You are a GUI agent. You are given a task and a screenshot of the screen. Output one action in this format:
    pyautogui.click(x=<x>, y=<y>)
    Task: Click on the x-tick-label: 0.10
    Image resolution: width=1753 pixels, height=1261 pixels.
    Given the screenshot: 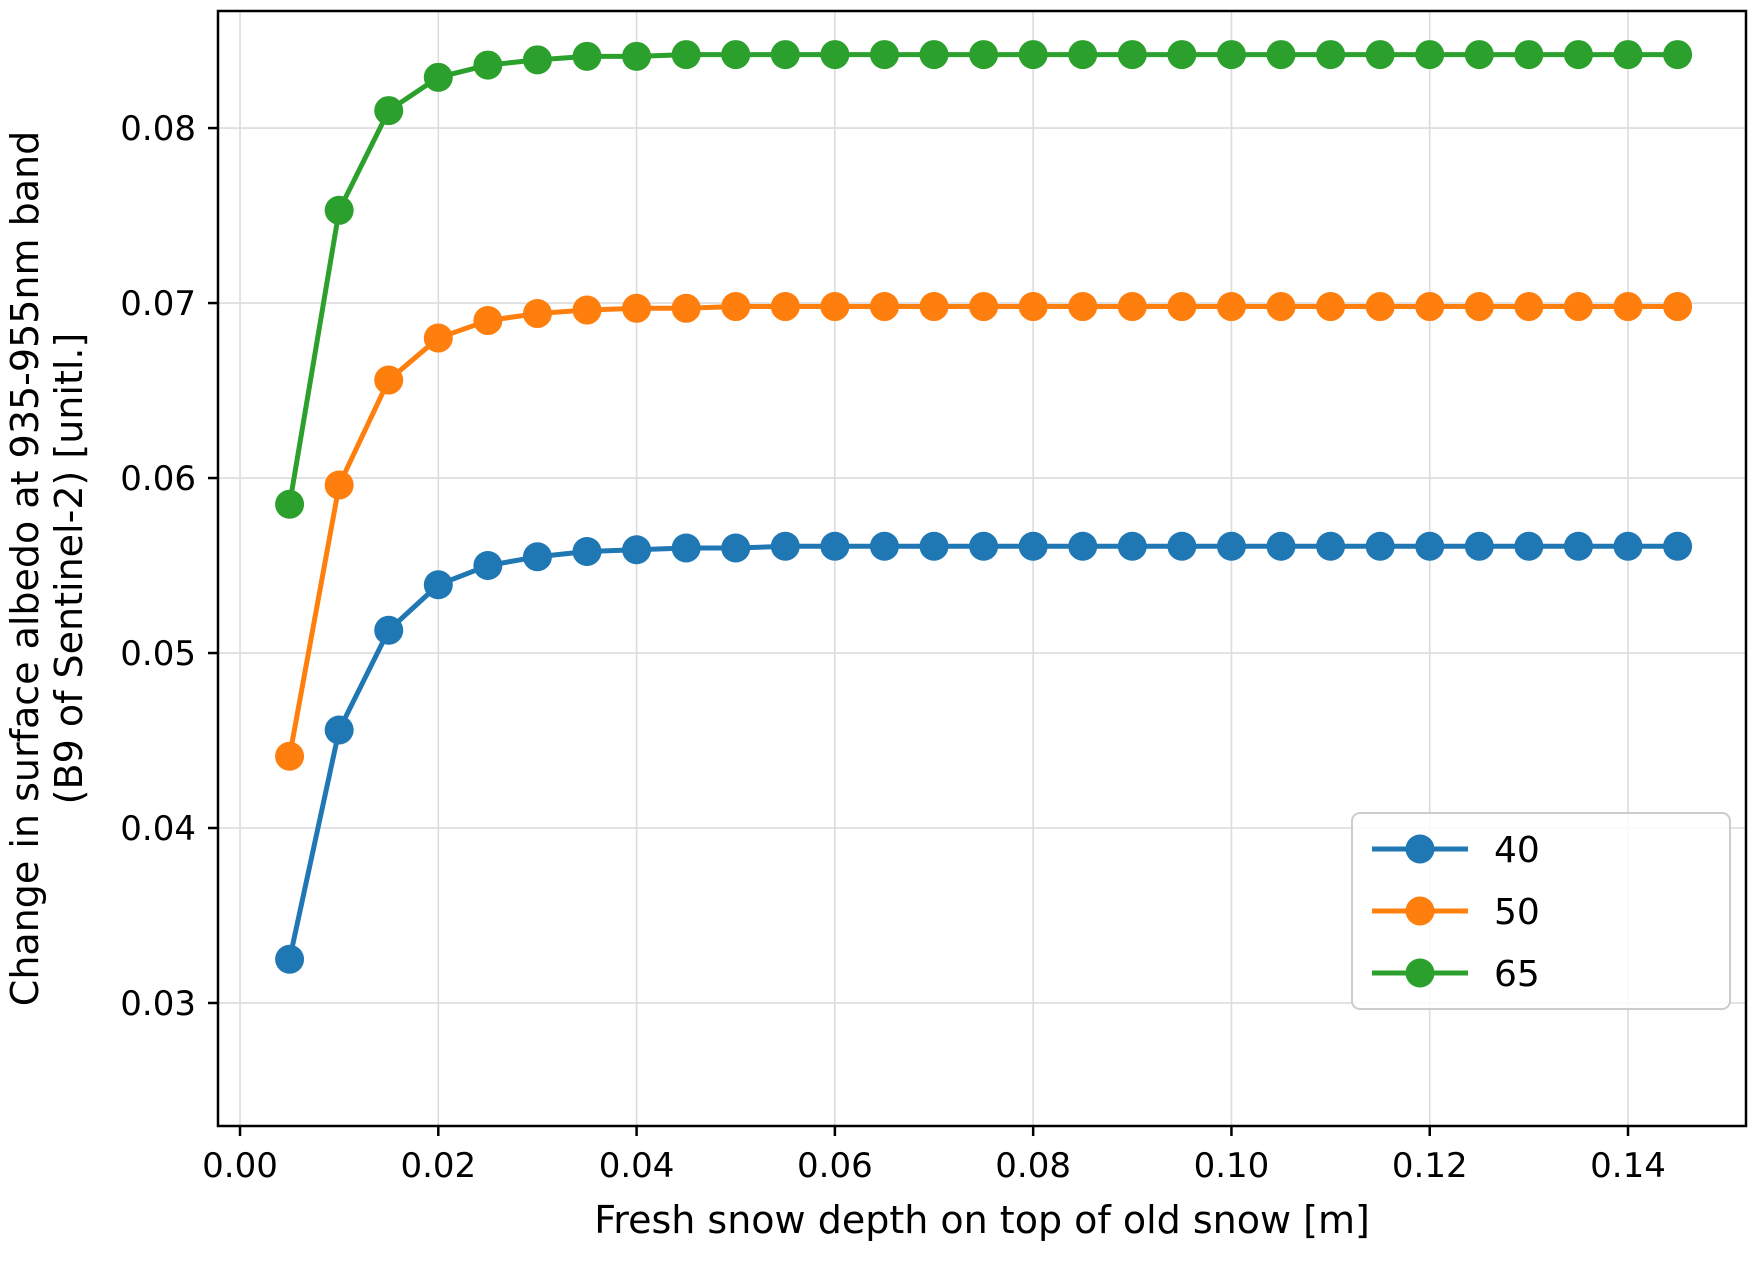 What is the action you would take?
    pyautogui.click(x=1232, y=1166)
    